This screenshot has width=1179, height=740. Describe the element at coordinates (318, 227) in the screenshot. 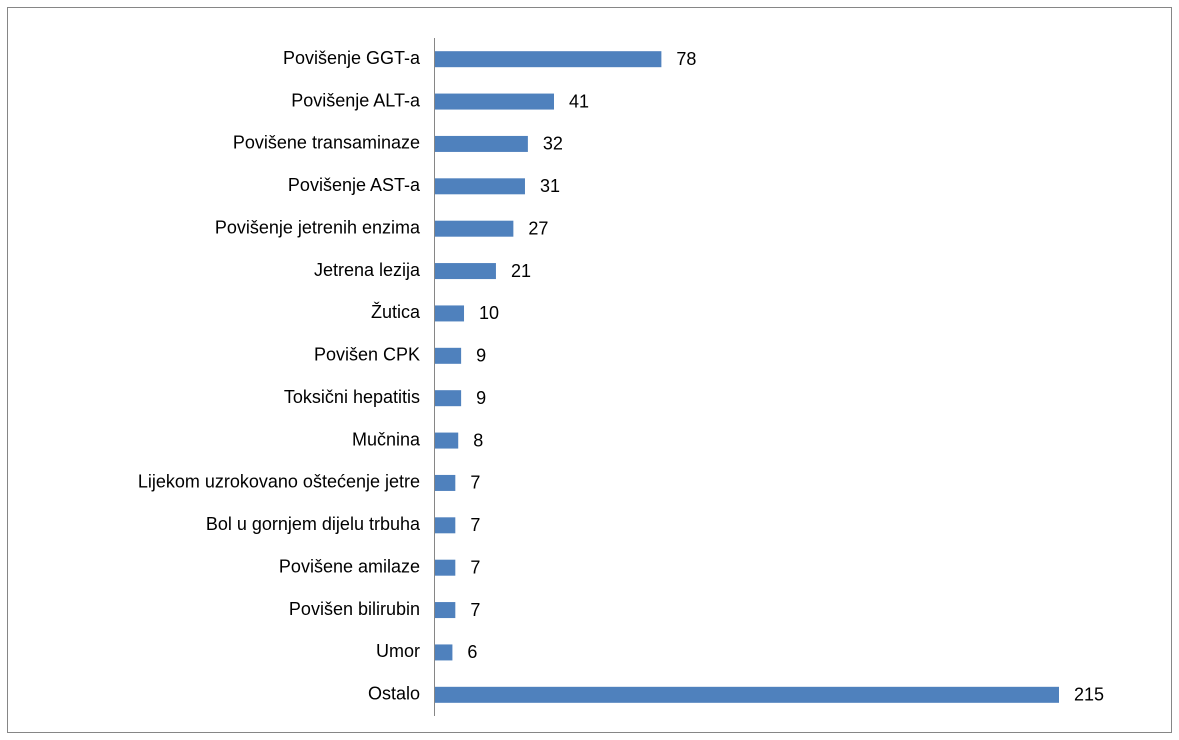

I see `y-tick-label: Povišenje jetrenih enzima` at that location.